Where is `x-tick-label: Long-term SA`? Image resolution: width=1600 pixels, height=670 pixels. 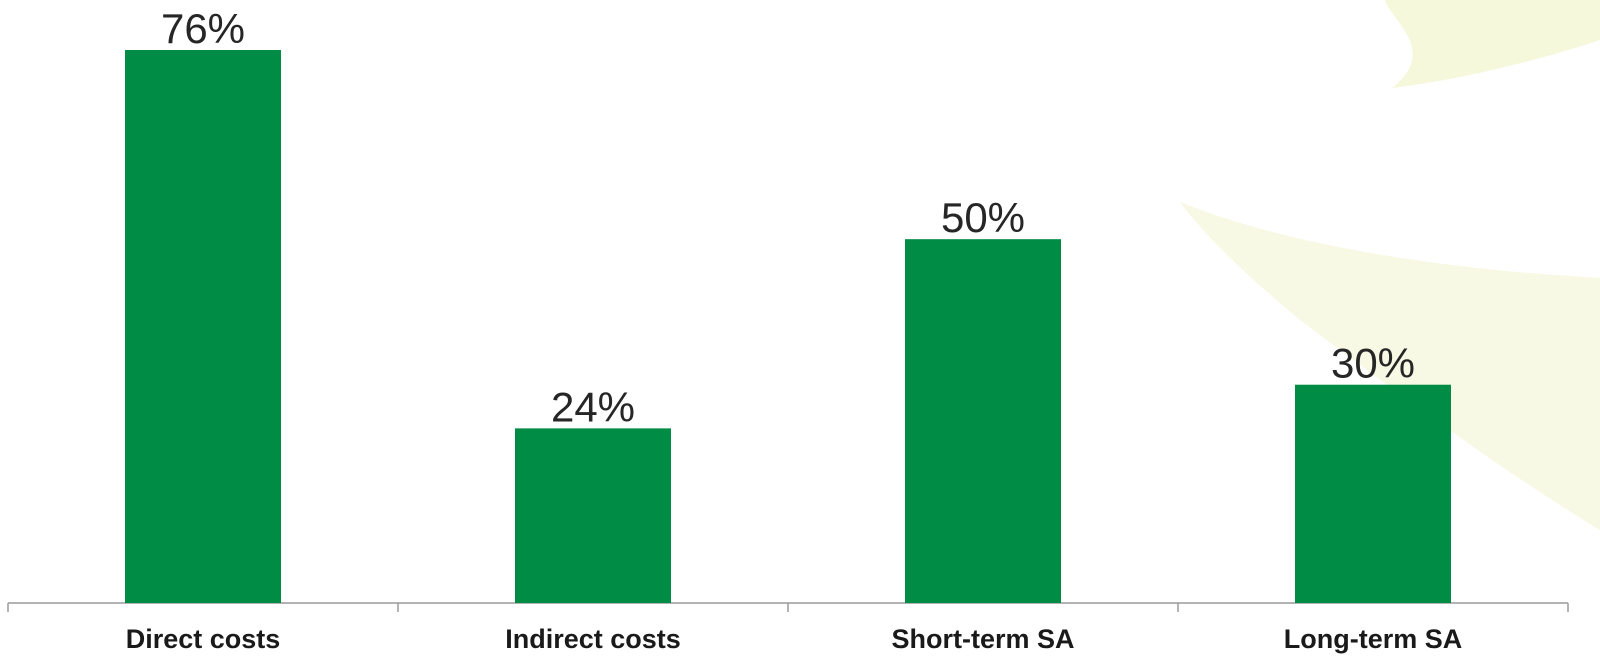
x-tick-label: Long-term SA is located at coordinates (1373, 639).